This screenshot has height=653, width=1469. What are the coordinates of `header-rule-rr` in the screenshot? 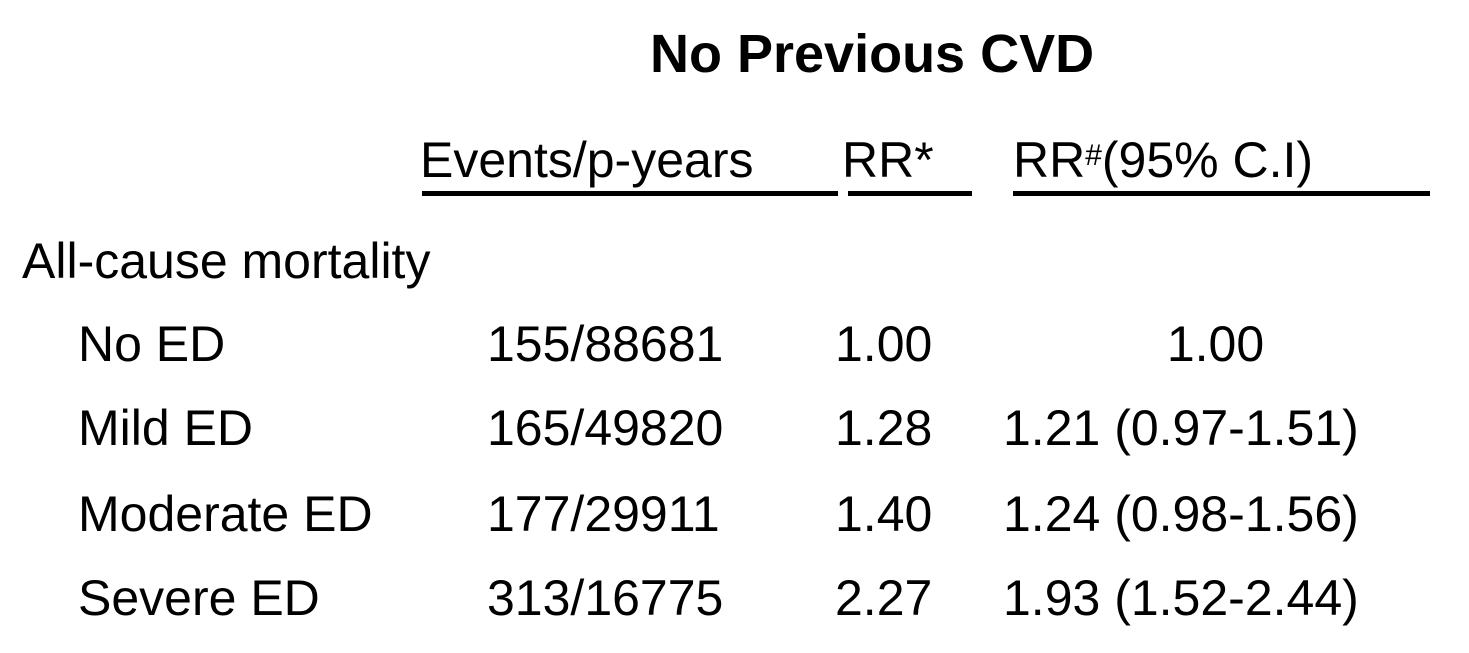 It's located at (910, 193).